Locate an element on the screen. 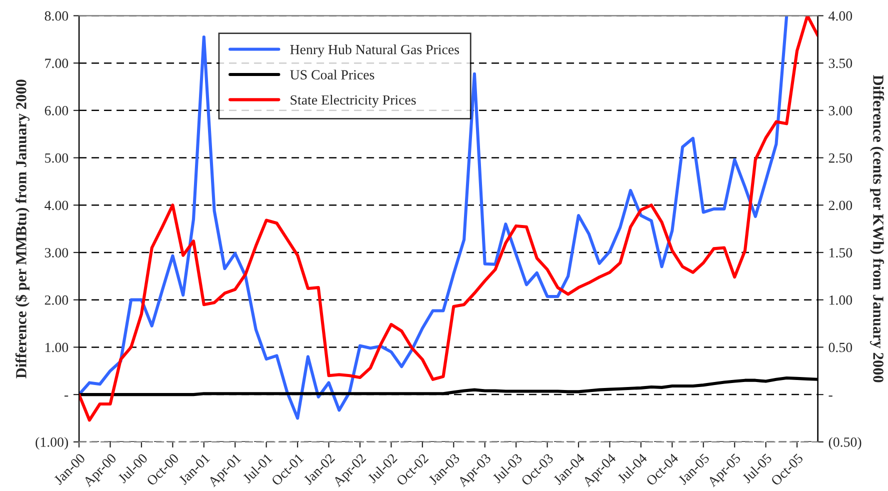  y-tick-label: 3.00 is located at coordinates (56, 253).